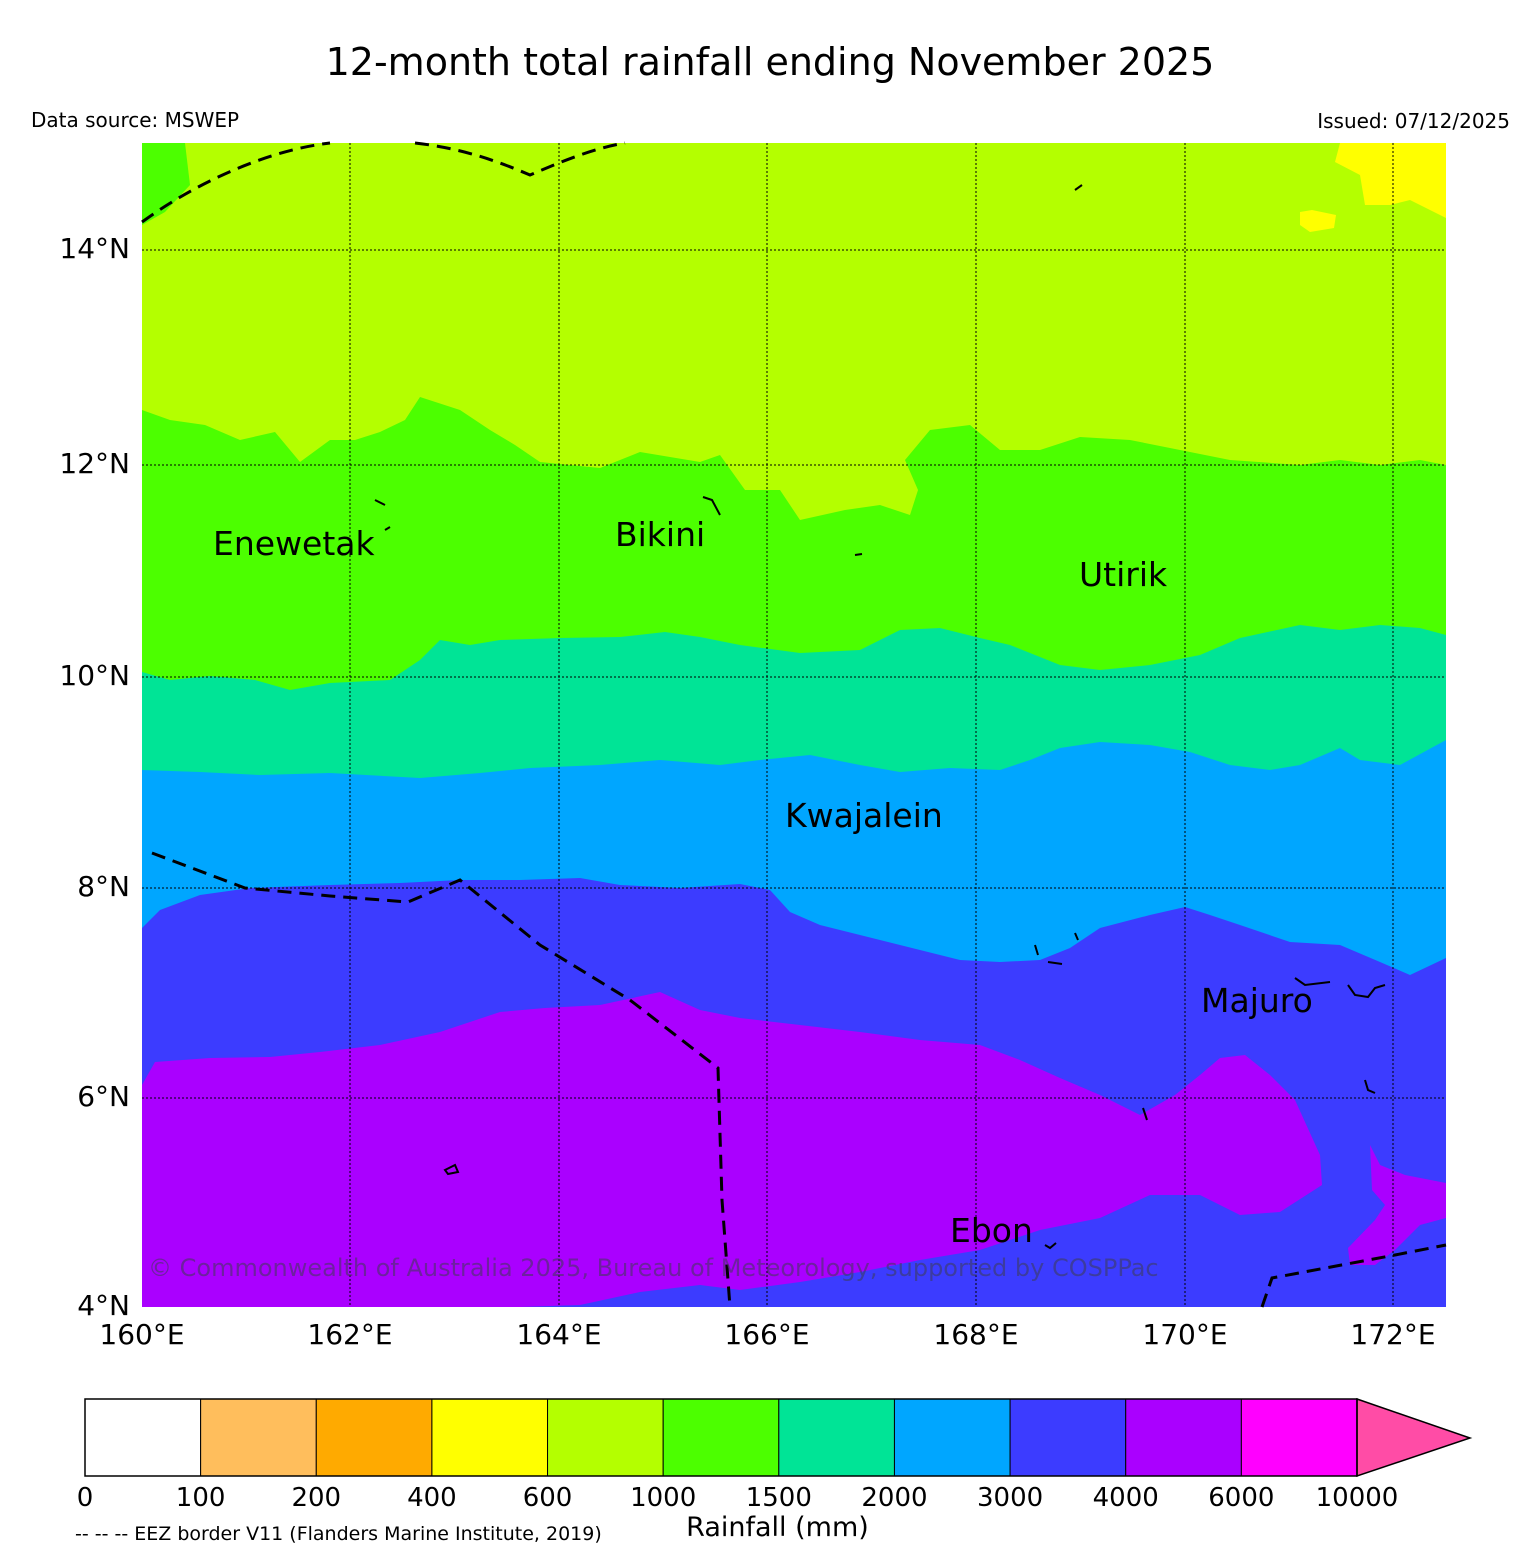  I want to click on eez-south, so click(441, 1079).